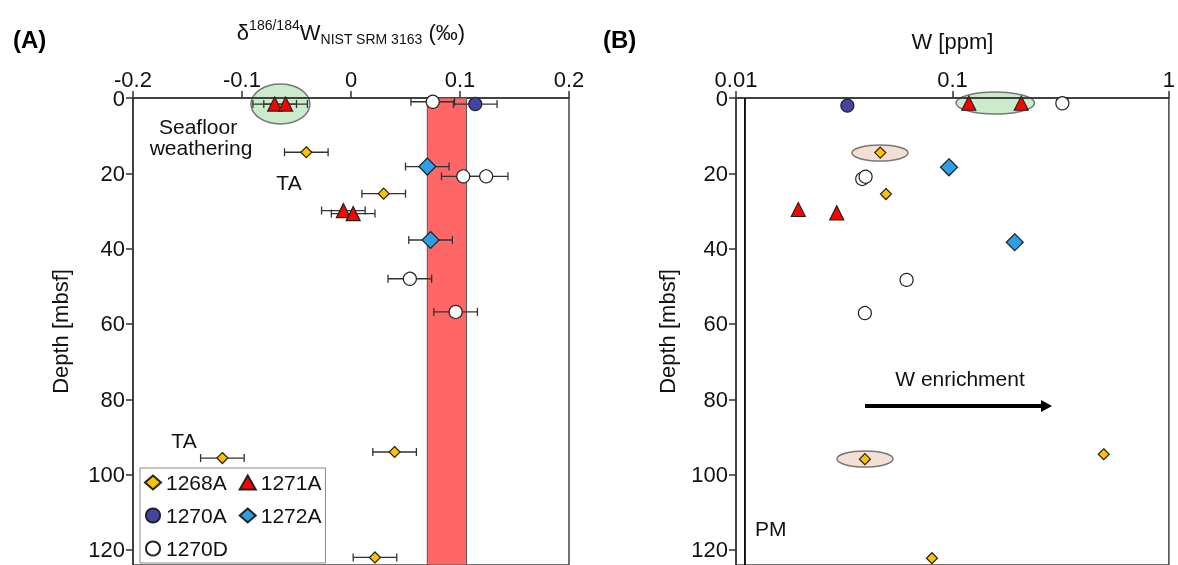  Describe the element at coordinates (196, 482) in the screenshot. I see `legend-label: 1268A` at that location.